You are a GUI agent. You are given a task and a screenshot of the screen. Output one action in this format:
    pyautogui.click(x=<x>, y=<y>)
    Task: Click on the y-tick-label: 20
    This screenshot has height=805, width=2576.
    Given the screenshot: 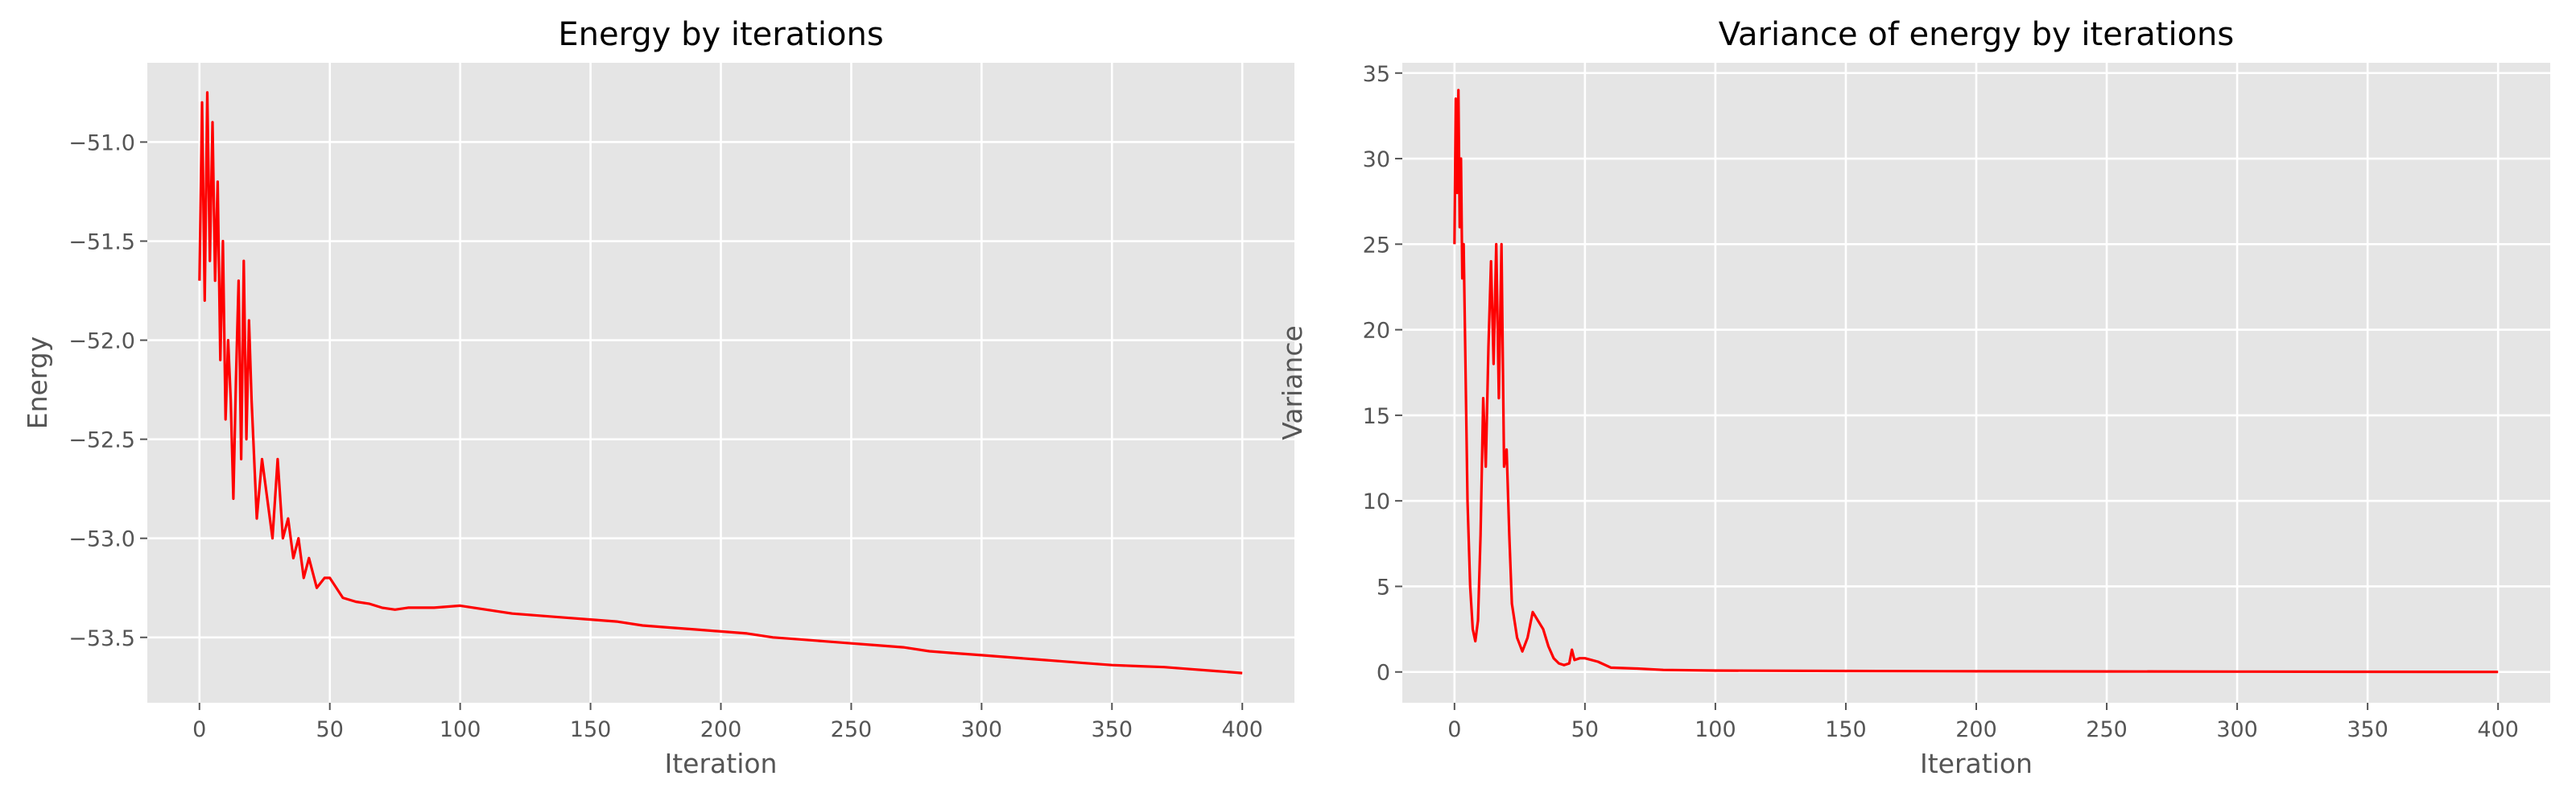 What is the action you would take?
    pyautogui.click(x=1376, y=331)
    